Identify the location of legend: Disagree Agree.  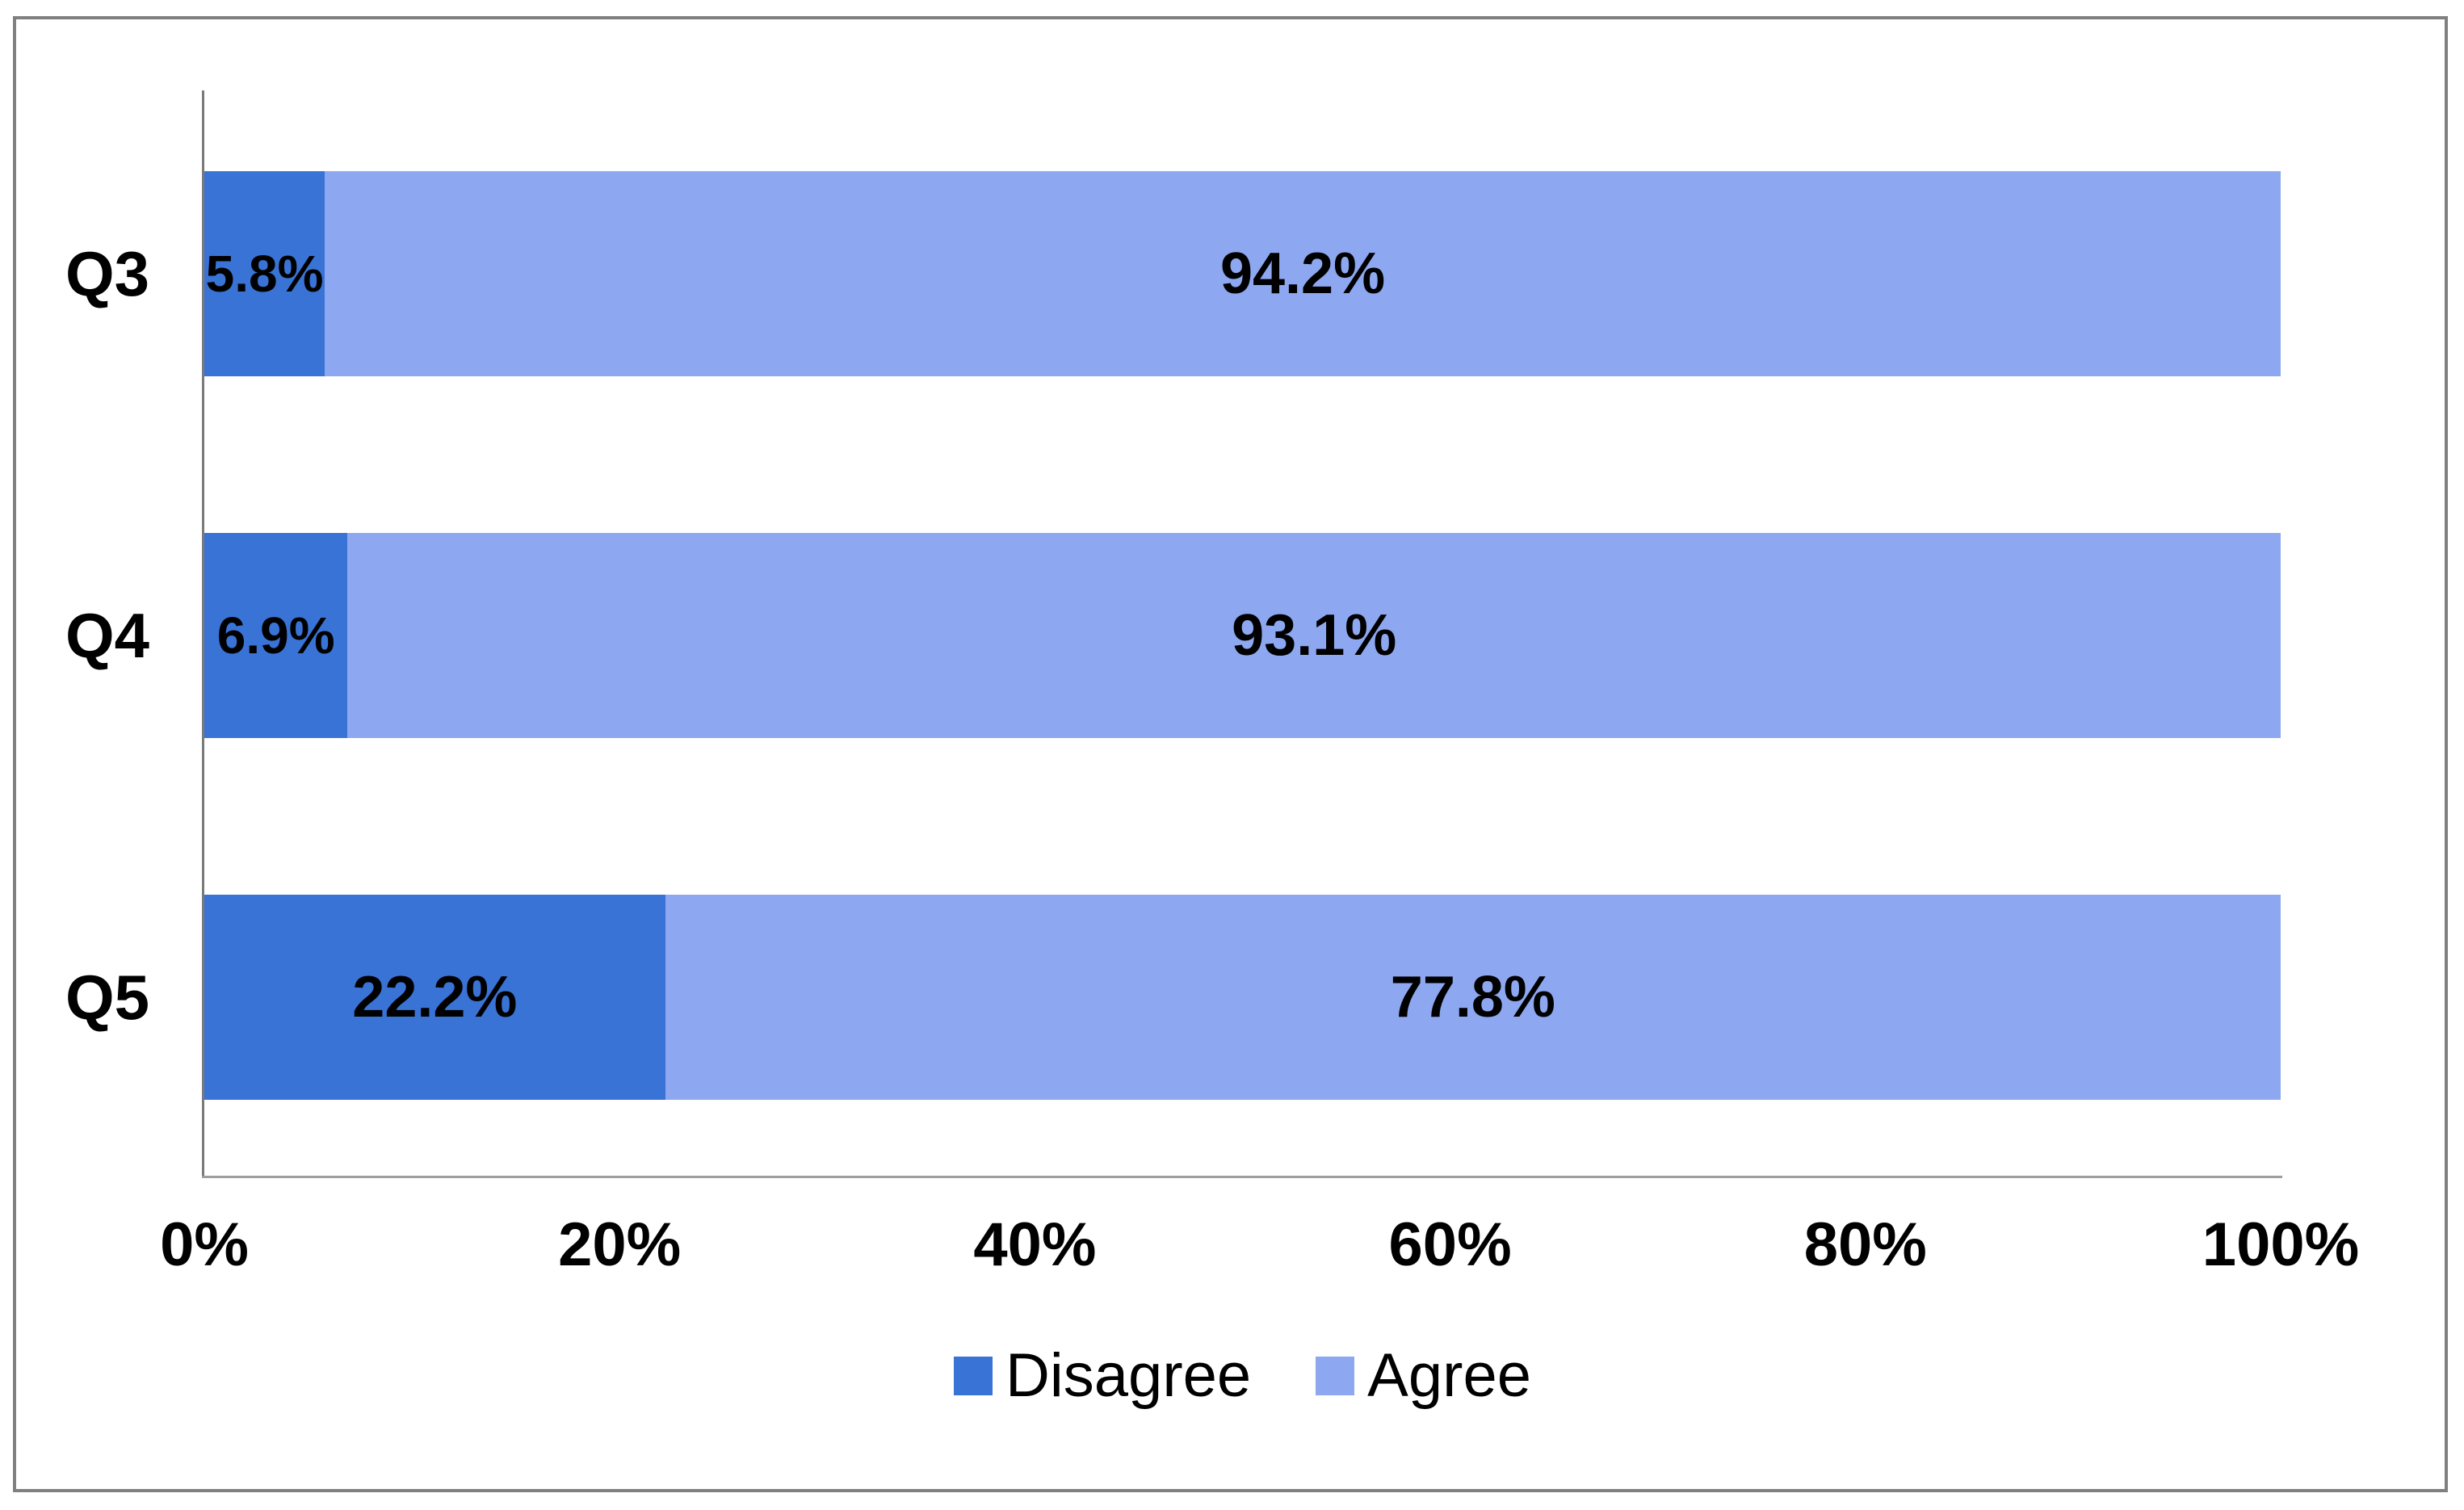
(1242, 1375).